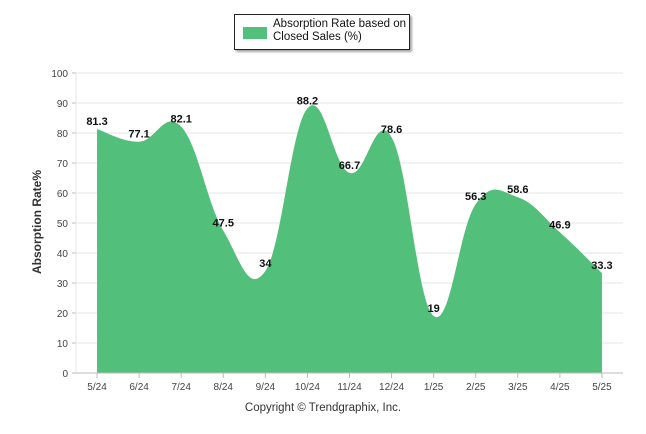  Describe the element at coordinates (138, 135) in the screenshot. I see `data-label-1: 77.1` at that location.